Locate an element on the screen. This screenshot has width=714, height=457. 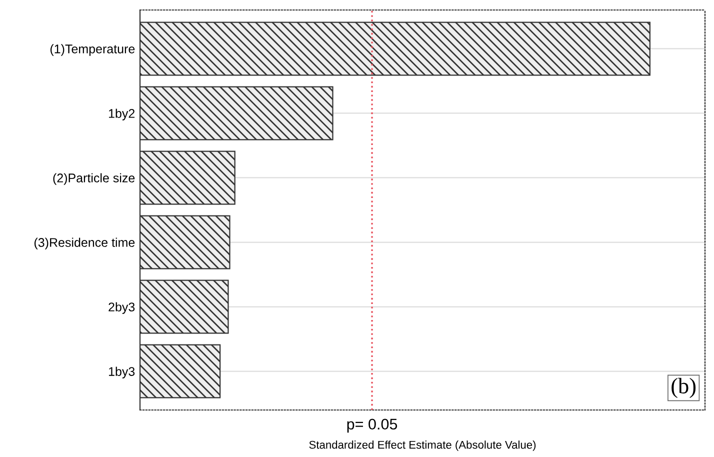
x-axis-title: Standardized Effect Estimate (Absolute Value) is located at coordinates (422, 445).